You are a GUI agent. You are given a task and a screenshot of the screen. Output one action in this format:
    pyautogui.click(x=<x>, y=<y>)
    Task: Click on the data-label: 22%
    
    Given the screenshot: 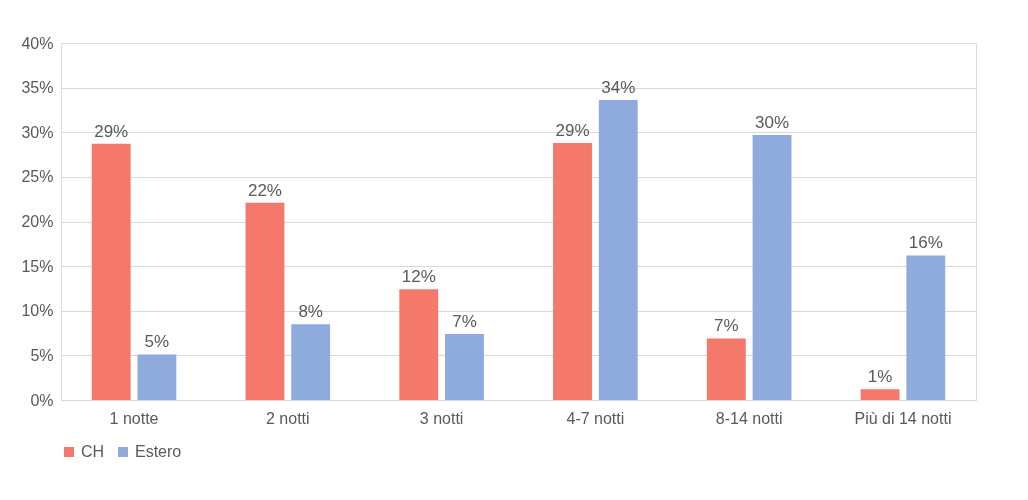 What is the action you would take?
    pyautogui.click(x=264, y=190)
    